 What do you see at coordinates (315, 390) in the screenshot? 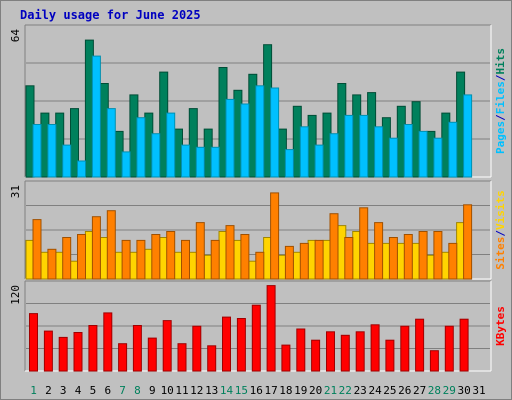
I see `x-tick-day-20: 20` at bounding box center [315, 390].